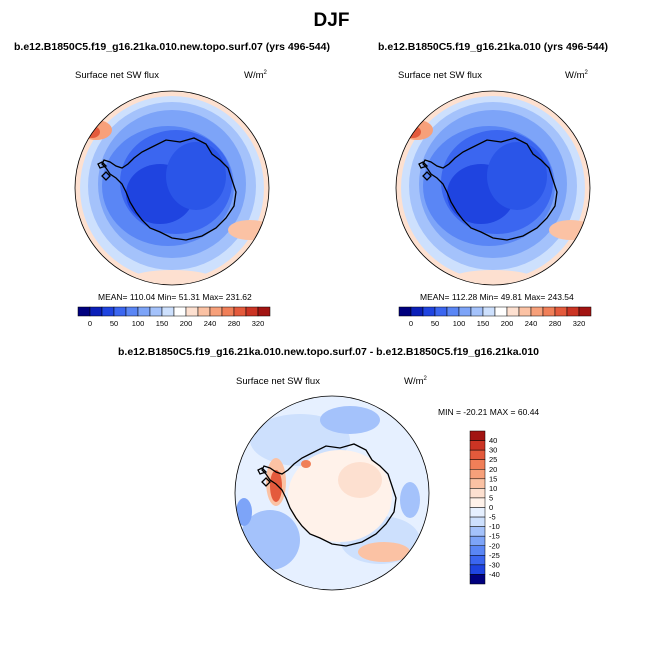 The image size is (663, 663). Describe the element at coordinates (162, 323) in the screenshot. I see `panel1-colorbar-tick-label: 150` at that location.